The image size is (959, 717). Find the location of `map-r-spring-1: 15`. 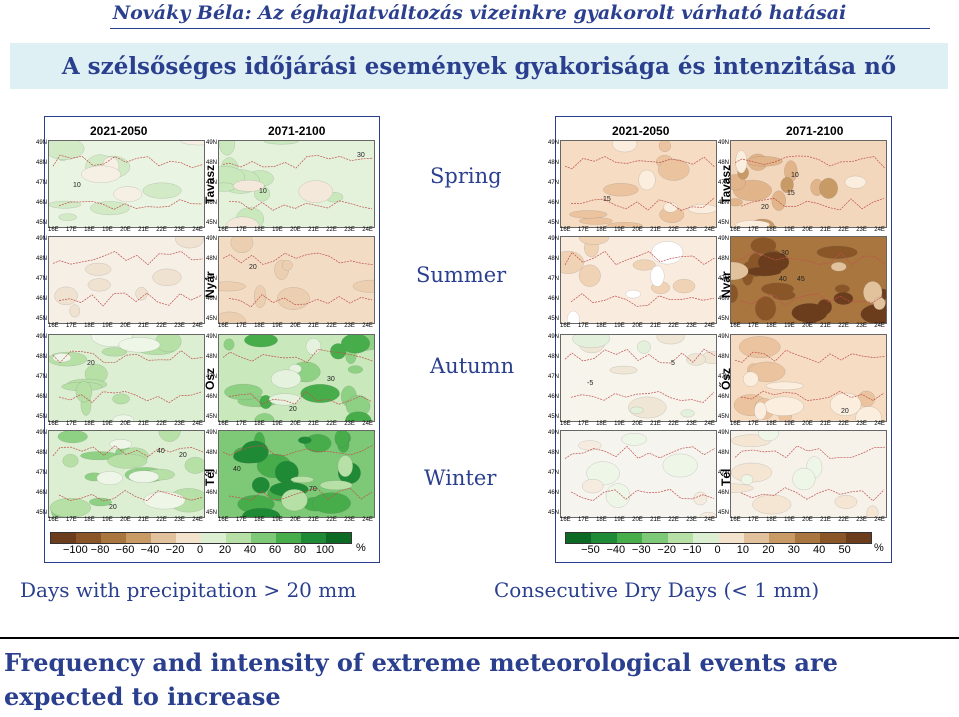

map-r-spring-1: 15 is located at coordinates (638, 184).